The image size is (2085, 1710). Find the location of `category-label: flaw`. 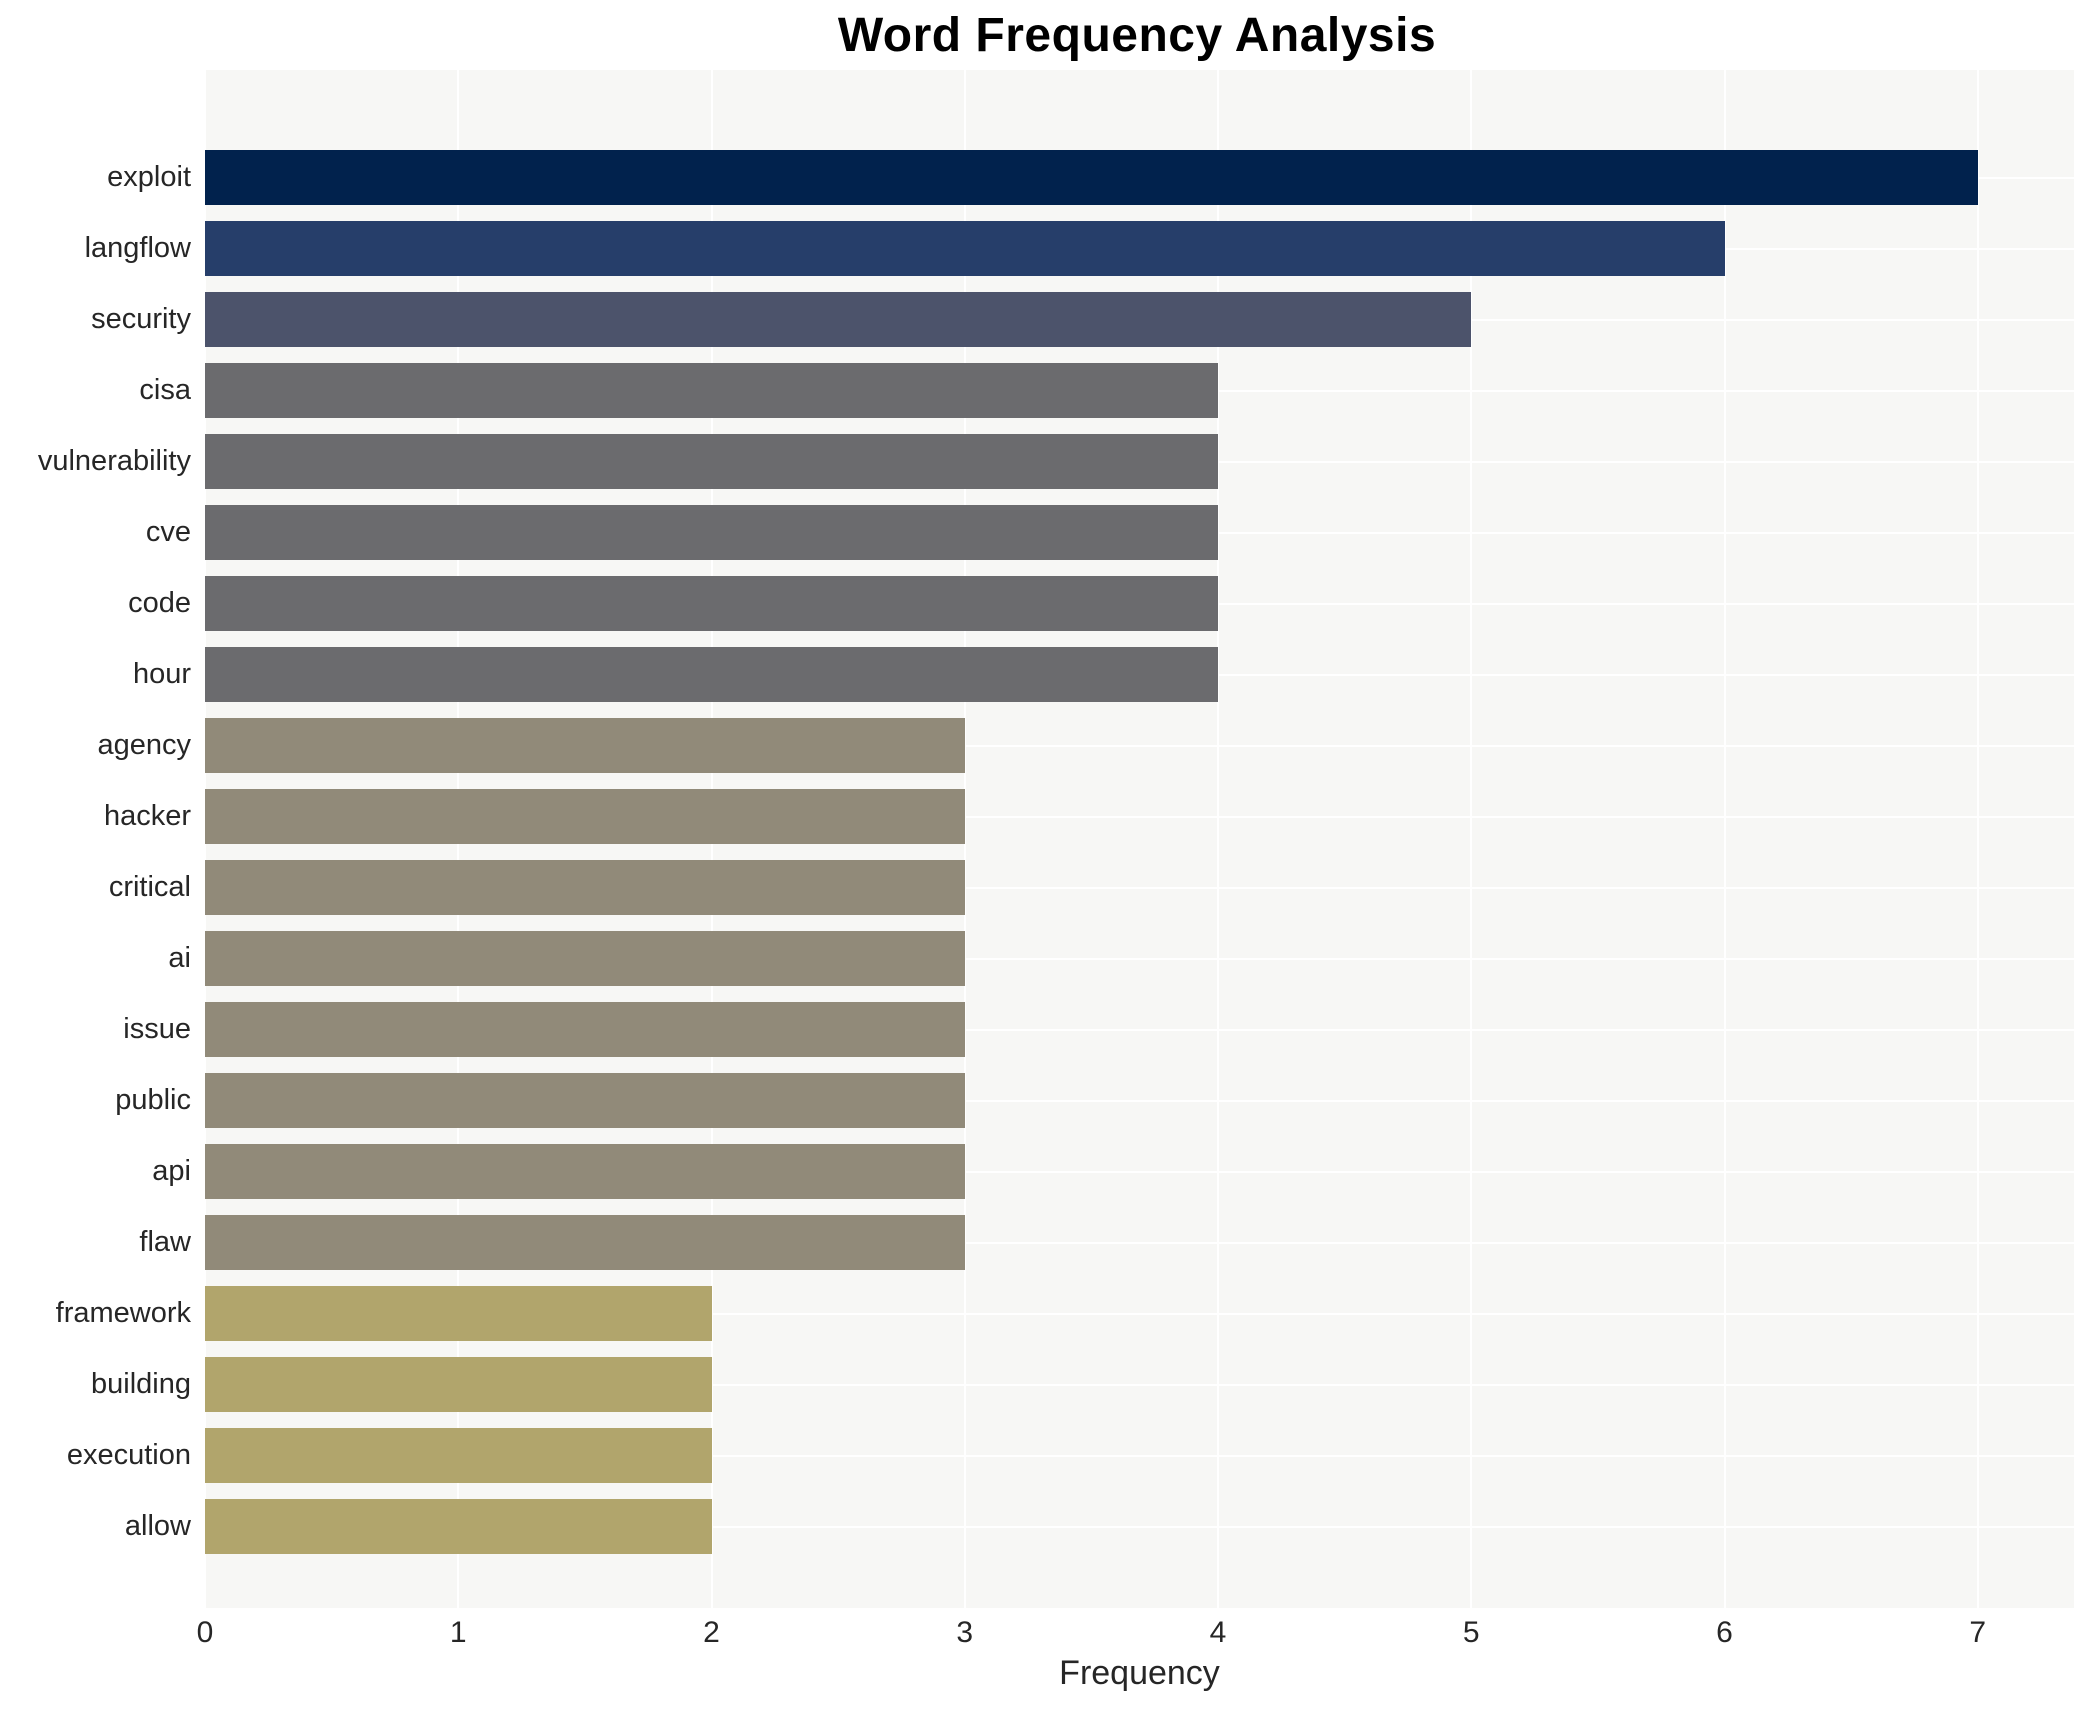

category-label: flaw is located at coordinates (165, 1242).